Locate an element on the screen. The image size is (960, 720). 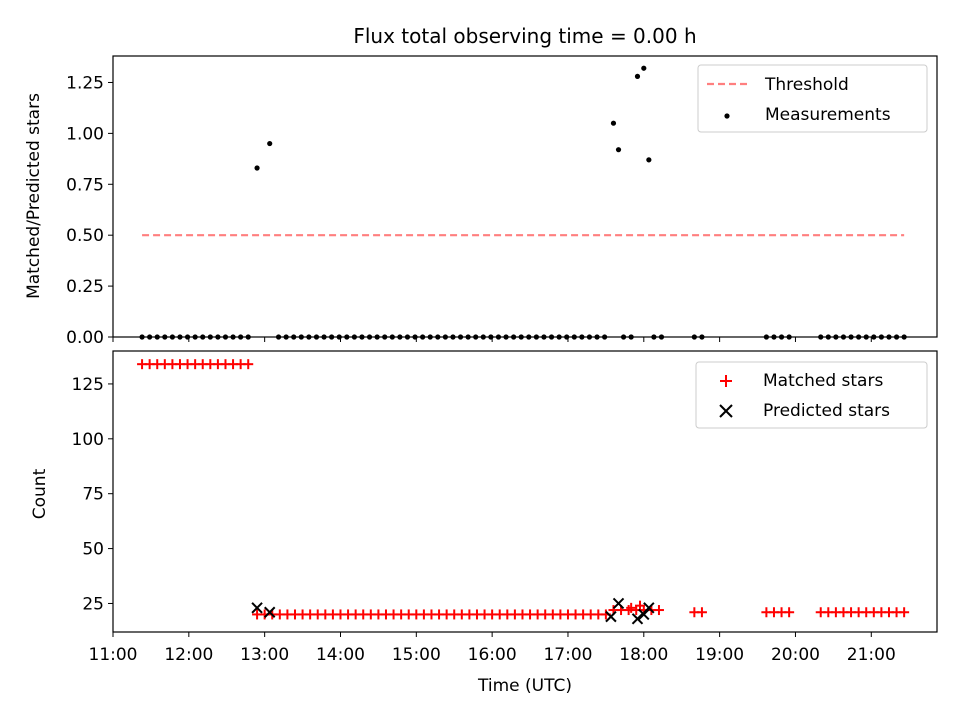
bottom-y-tick-label: 100 is located at coordinates (88, 440).